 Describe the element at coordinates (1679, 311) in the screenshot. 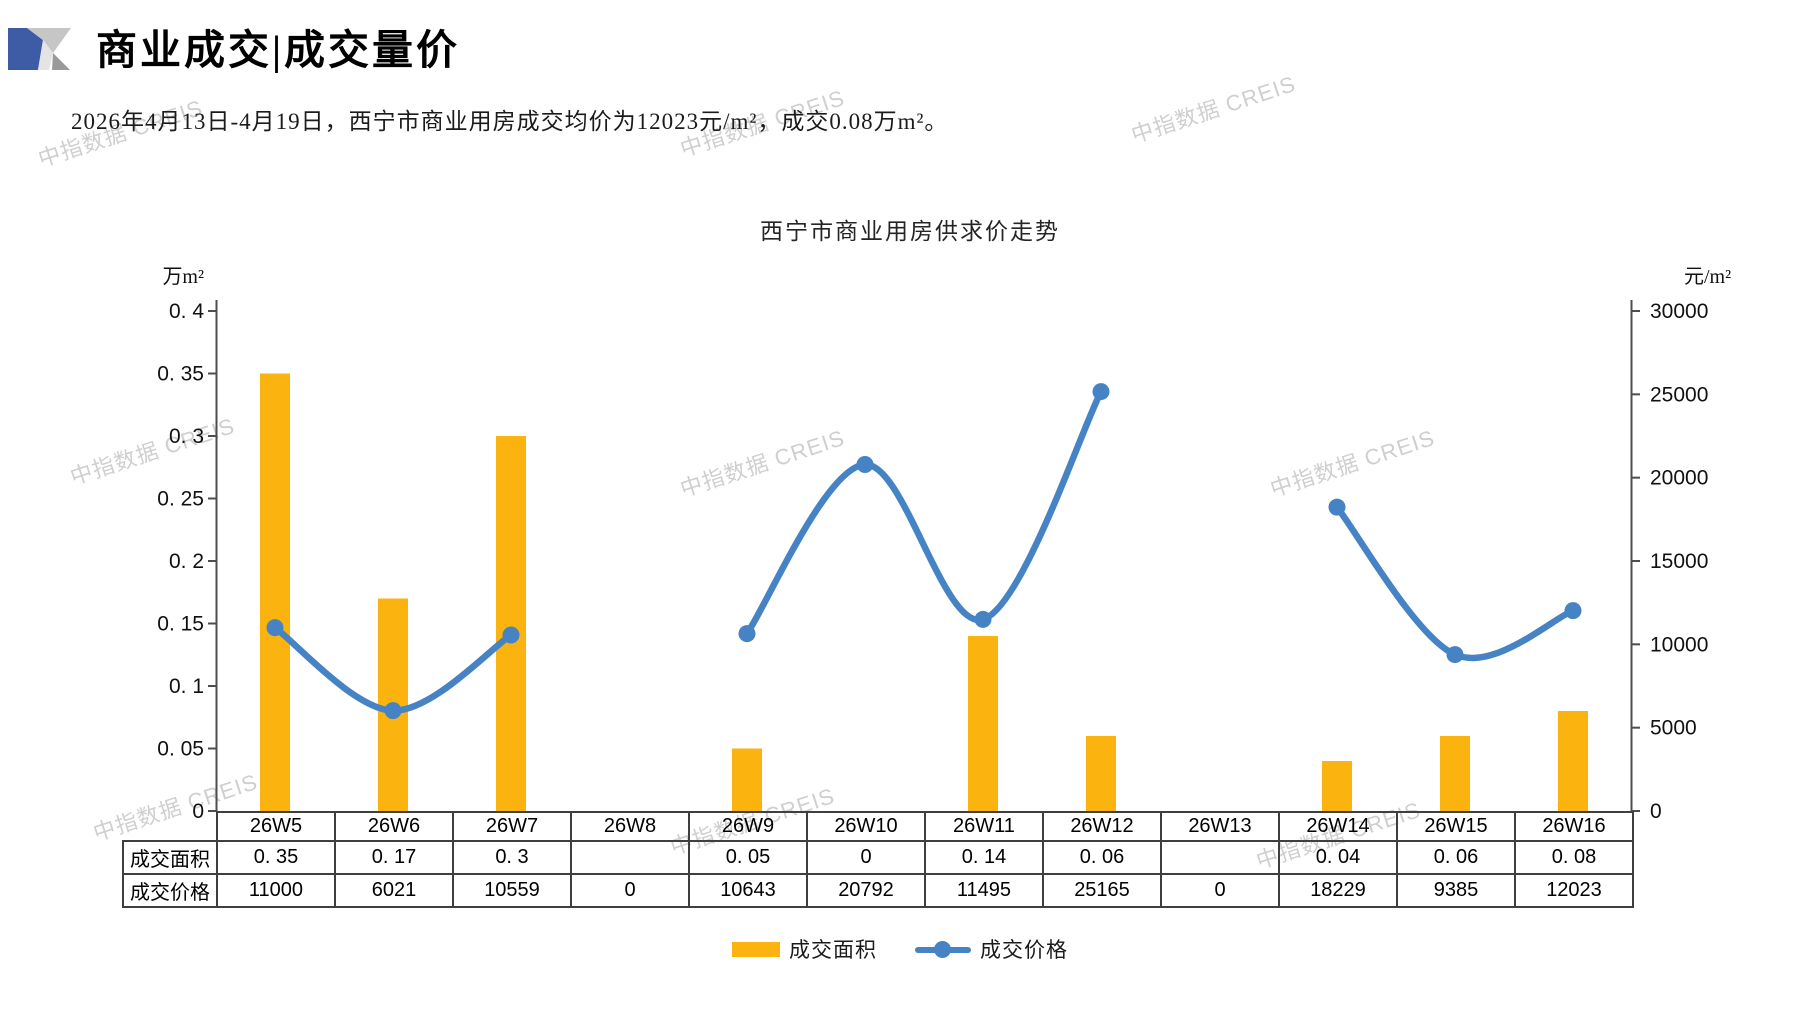

I see `right-axis-tick-label: 30000` at that location.